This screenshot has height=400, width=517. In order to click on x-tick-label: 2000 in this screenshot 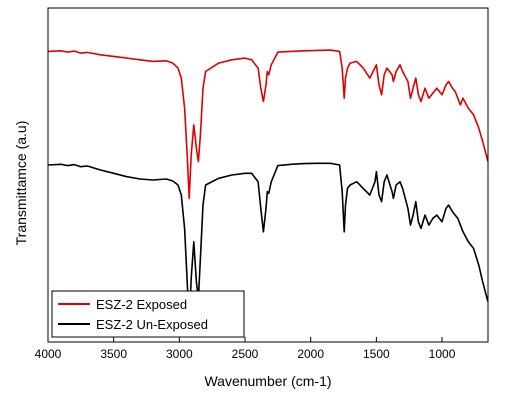, I will do `click(310, 354)`.